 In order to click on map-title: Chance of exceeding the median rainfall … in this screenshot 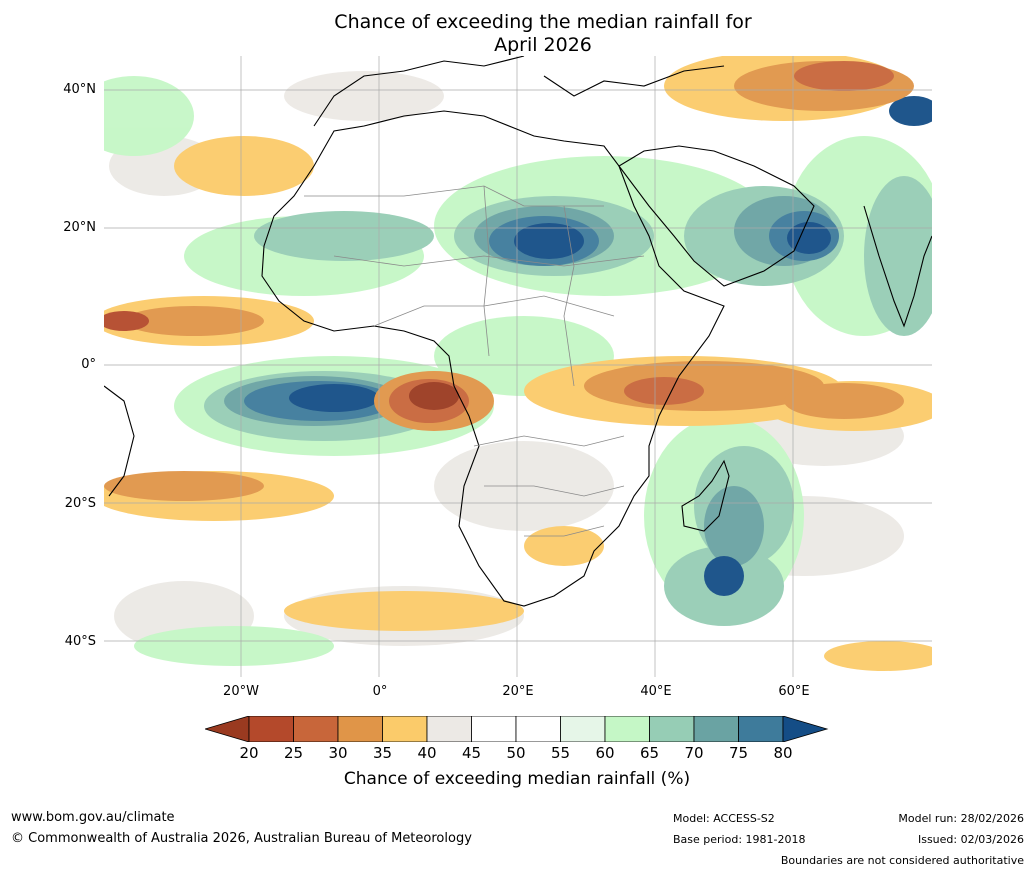, I will do `click(543, 22)`.